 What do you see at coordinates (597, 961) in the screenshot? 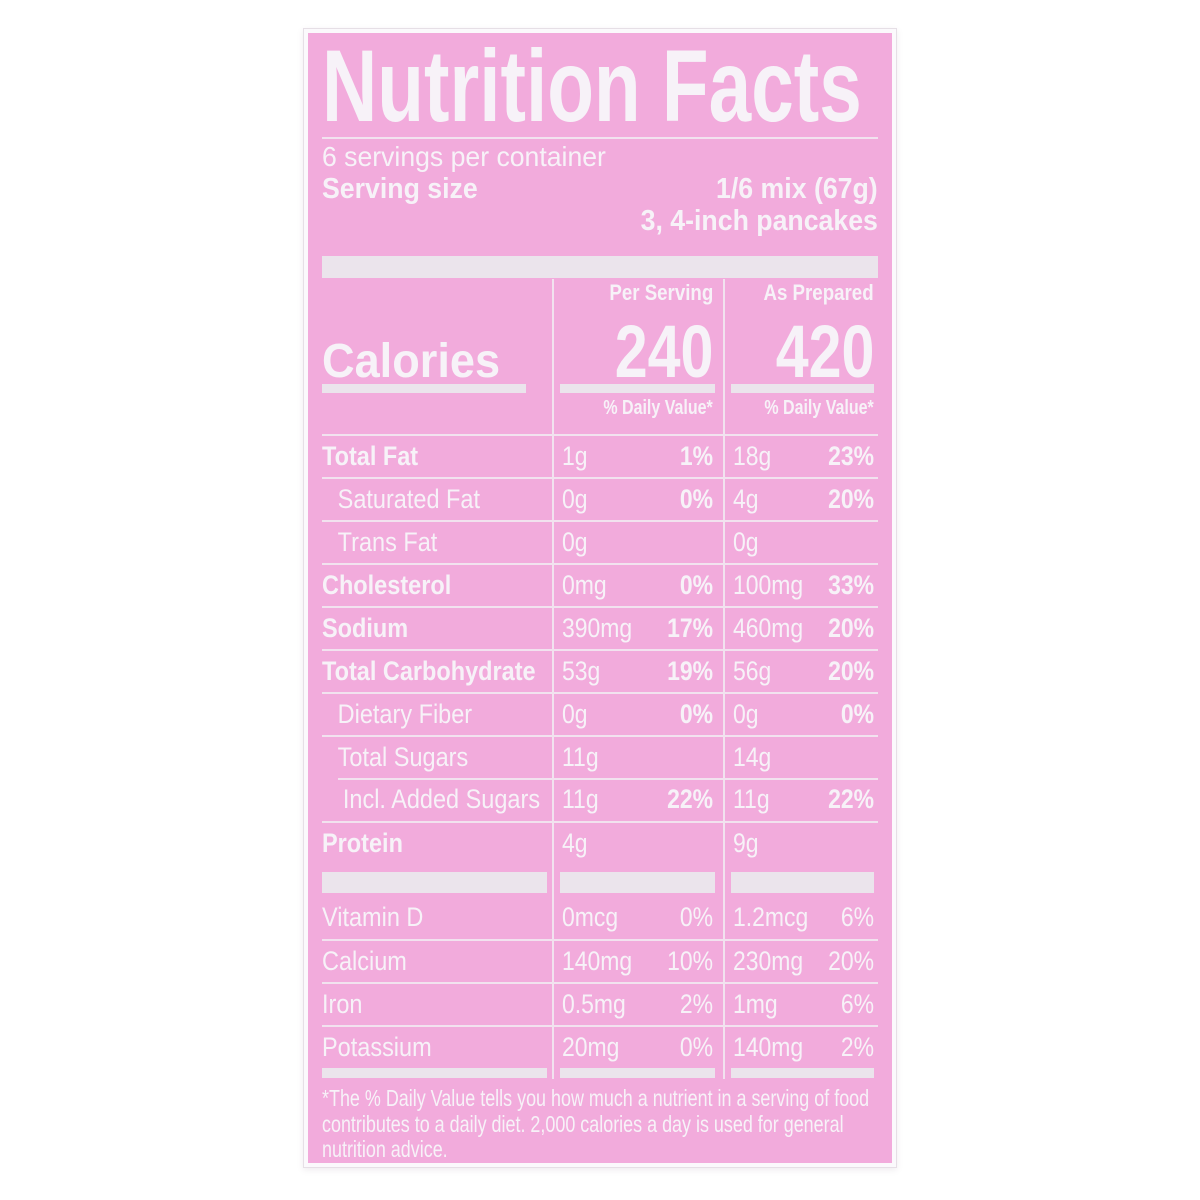
I see `amount-per-serving: 140mg` at bounding box center [597, 961].